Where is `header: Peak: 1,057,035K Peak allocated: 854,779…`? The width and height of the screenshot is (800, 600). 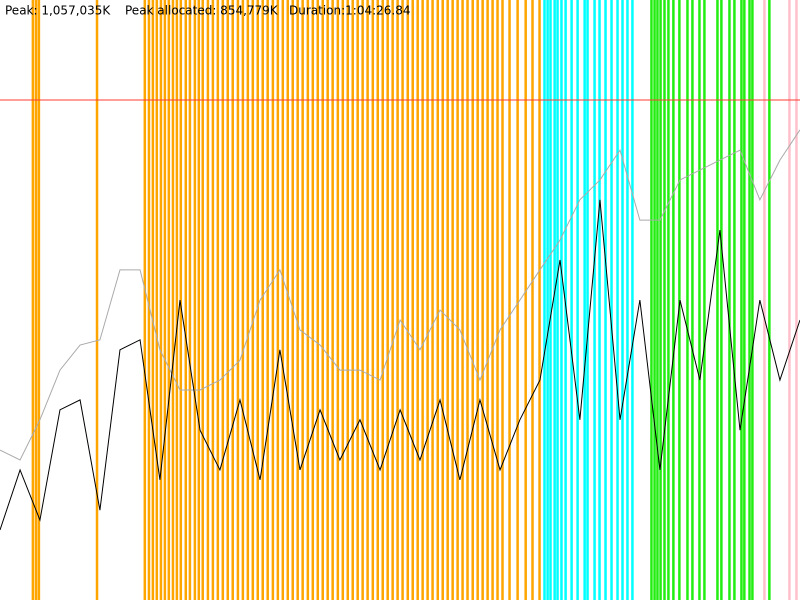 header: Peak: 1,057,035K Peak allocated: 854,779… is located at coordinates (208, 11).